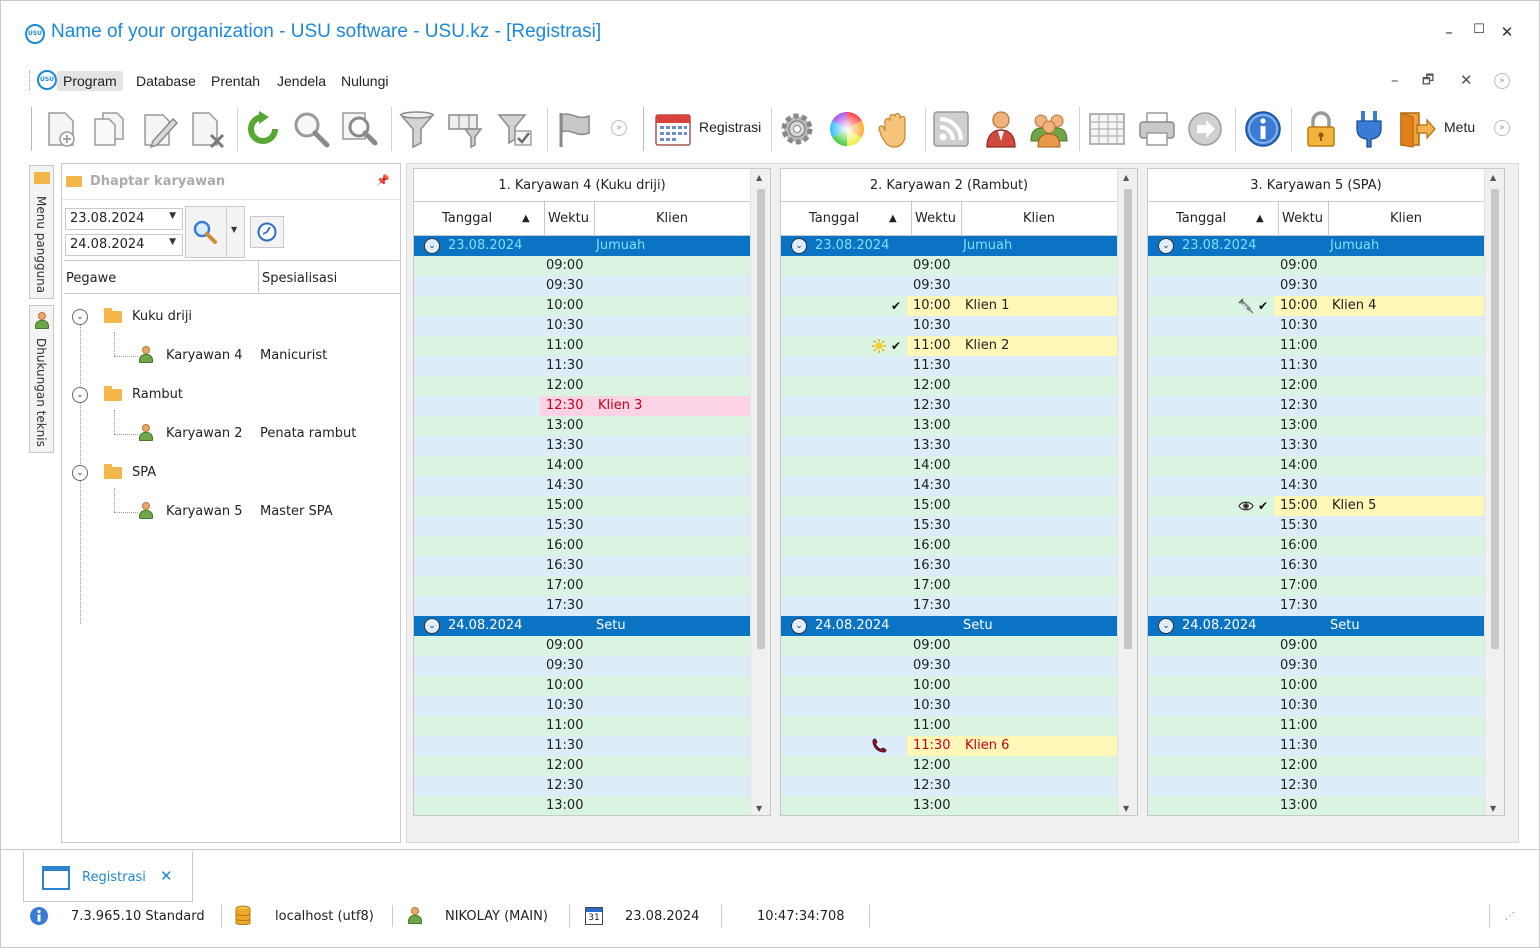 The image size is (1540, 948). Describe the element at coordinates (1466, 80) in the screenshot. I see `mdi-close-button: ✕` at that location.